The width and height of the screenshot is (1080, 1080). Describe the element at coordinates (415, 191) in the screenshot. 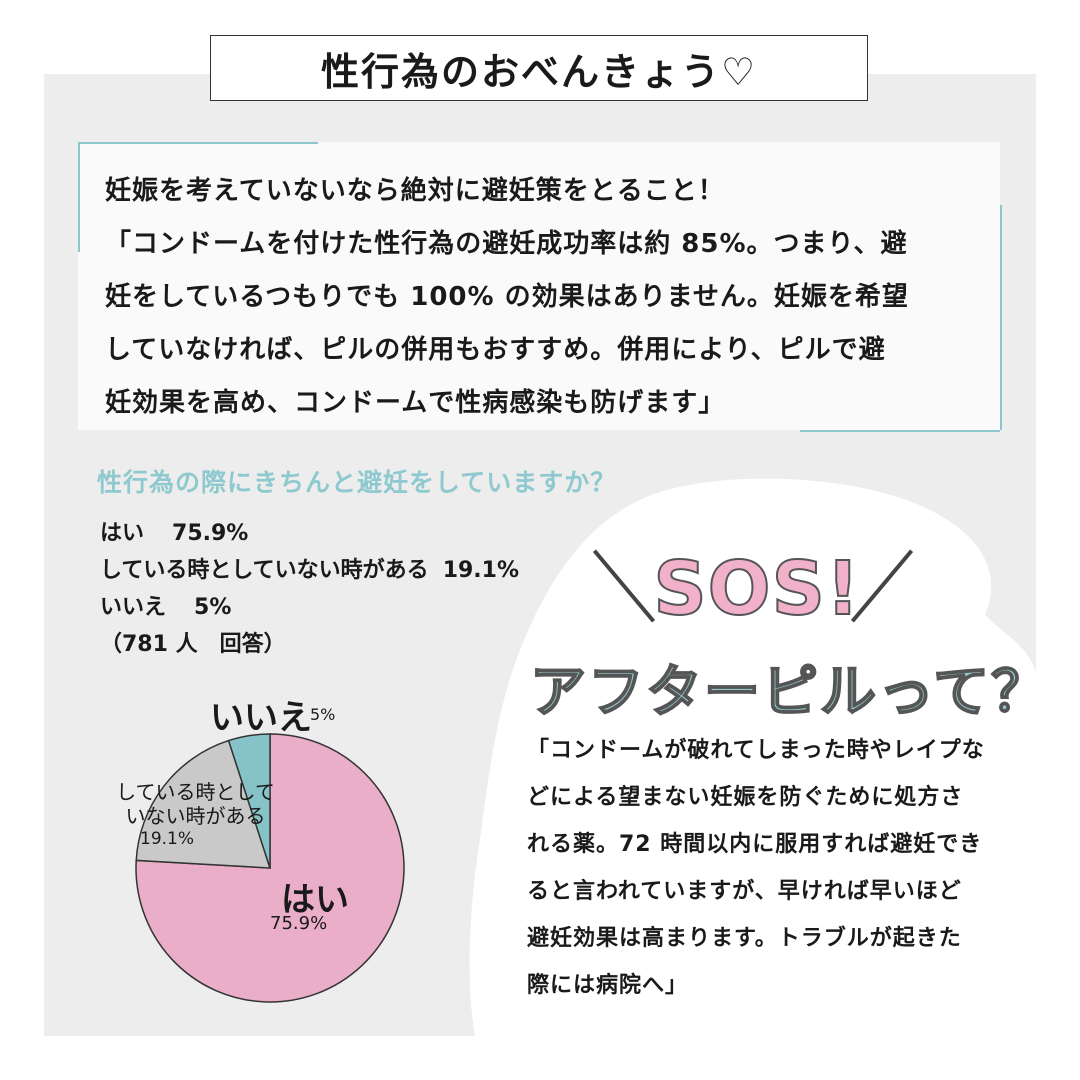

I see `intro-line: 妊娠を考えていないなら絶対に避妊策をとること！` at that location.